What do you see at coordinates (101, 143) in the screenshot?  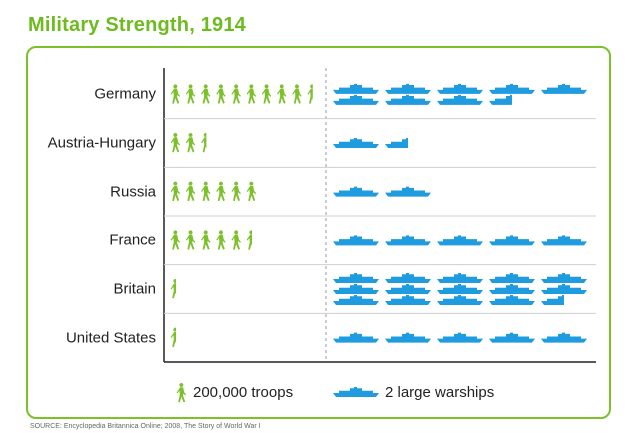 I see `row-label: Austria-Hungary` at bounding box center [101, 143].